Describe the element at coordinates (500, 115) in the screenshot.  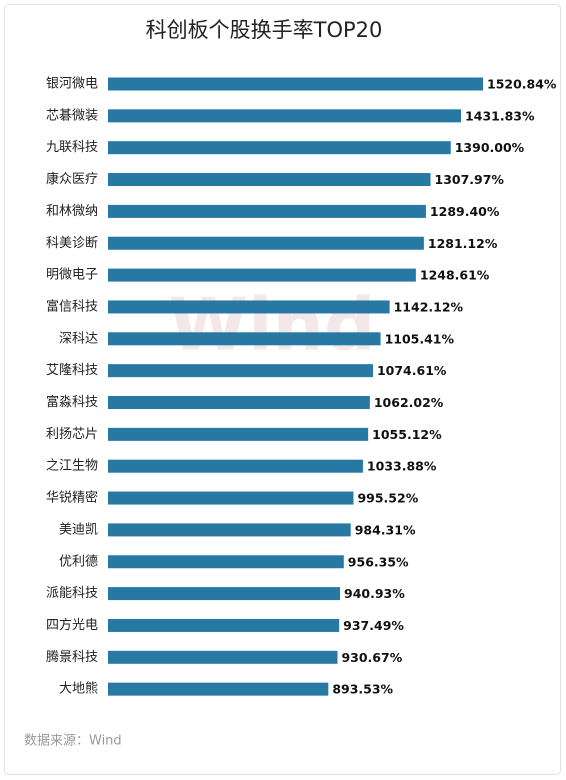
I see `value-label: 1431.83%` at that location.